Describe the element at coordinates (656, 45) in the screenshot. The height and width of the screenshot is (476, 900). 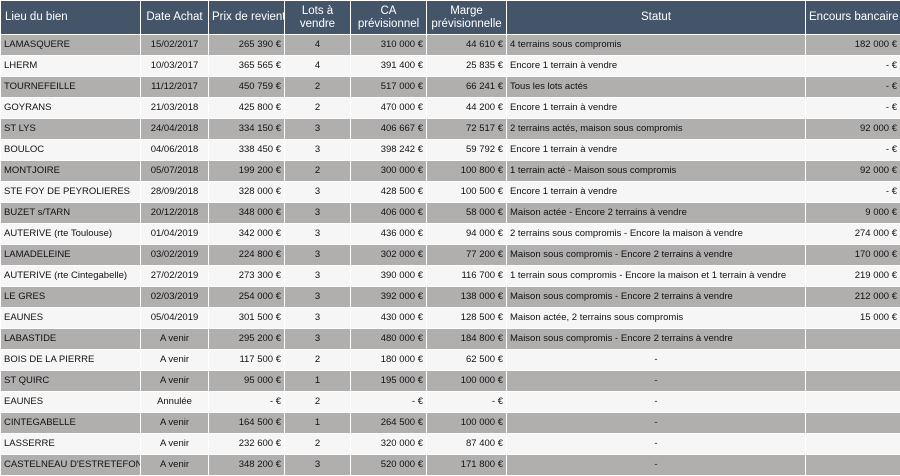
I see `cell-statut: 4 terrains sous compromis` at that location.